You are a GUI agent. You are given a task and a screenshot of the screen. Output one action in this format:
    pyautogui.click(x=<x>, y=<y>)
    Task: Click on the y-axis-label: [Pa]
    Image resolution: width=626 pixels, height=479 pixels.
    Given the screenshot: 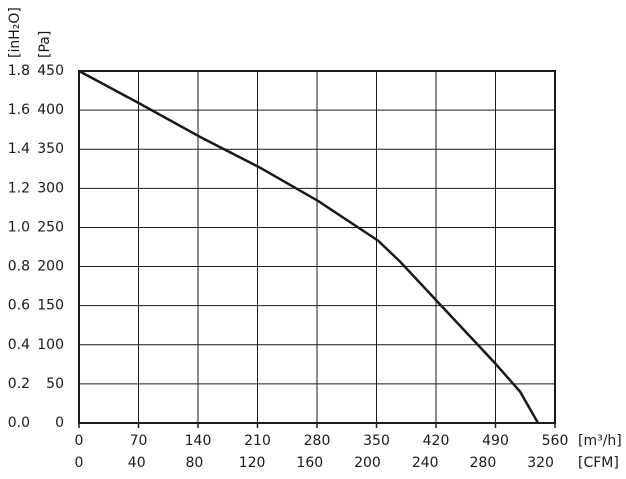 What is the action you would take?
    pyautogui.click(x=45, y=44)
    